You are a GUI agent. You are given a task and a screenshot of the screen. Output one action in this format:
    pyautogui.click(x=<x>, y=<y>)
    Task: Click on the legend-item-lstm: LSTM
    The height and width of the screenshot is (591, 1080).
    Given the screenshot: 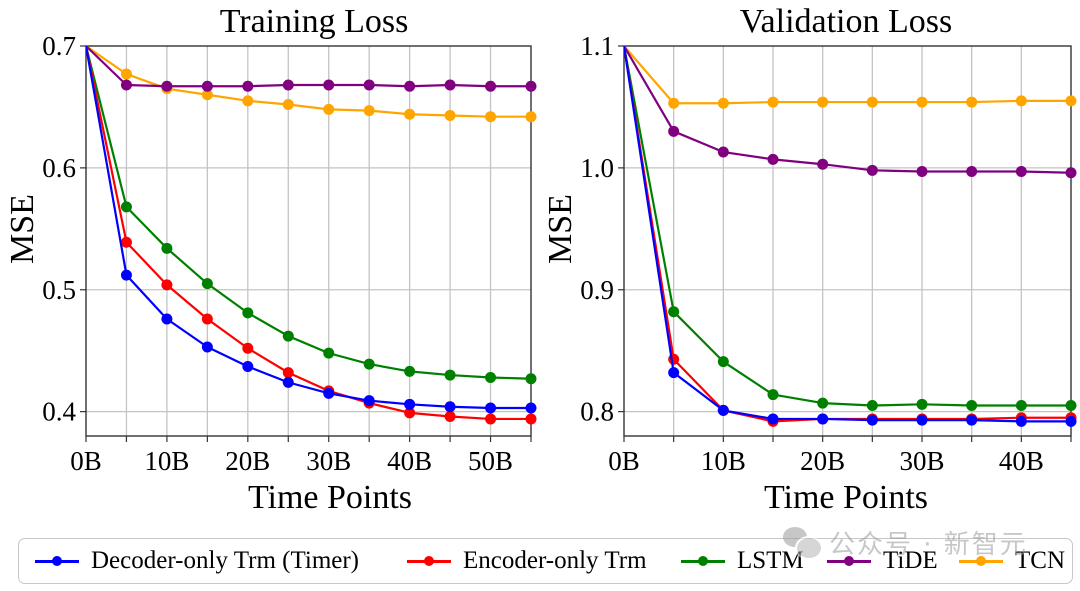 What is the action you would take?
    pyautogui.click(x=742, y=561)
    